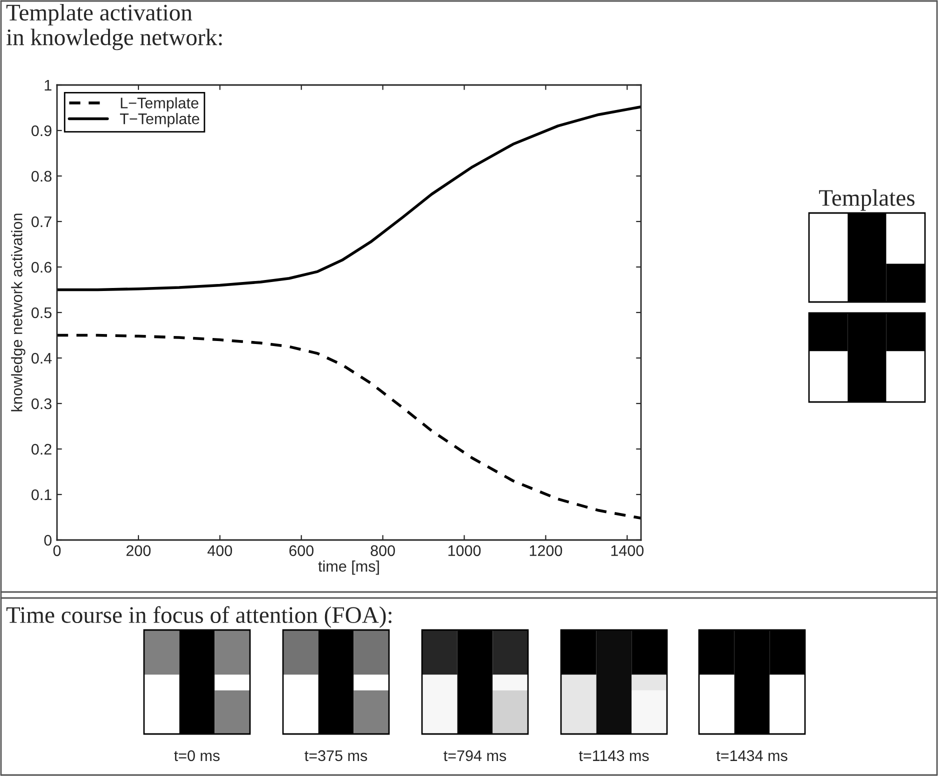 The height and width of the screenshot is (776, 938). What do you see at coordinates (160, 120) in the screenshot?
I see `legend-label: T−Template` at bounding box center [160, 120].